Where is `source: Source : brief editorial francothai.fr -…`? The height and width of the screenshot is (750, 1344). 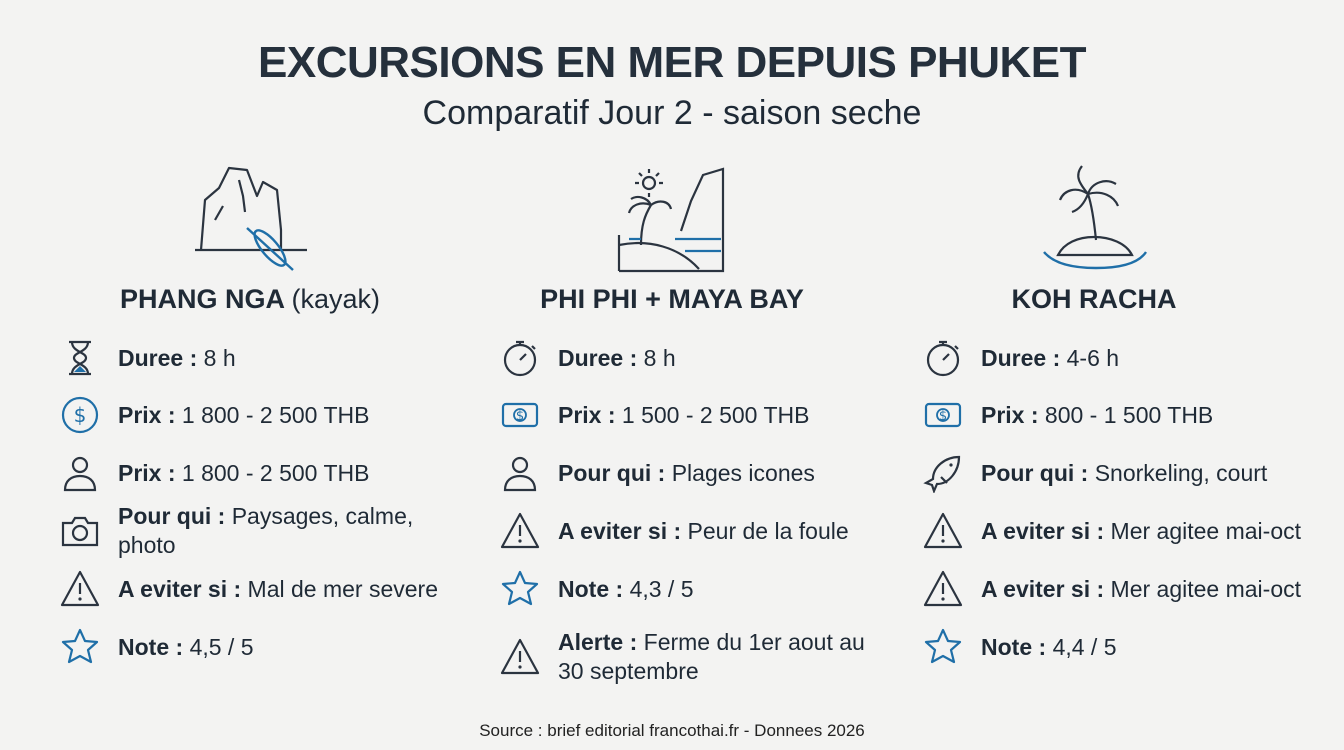
source: Source : brief editorial francothai.fr -… is located at coordinates (672, 730).